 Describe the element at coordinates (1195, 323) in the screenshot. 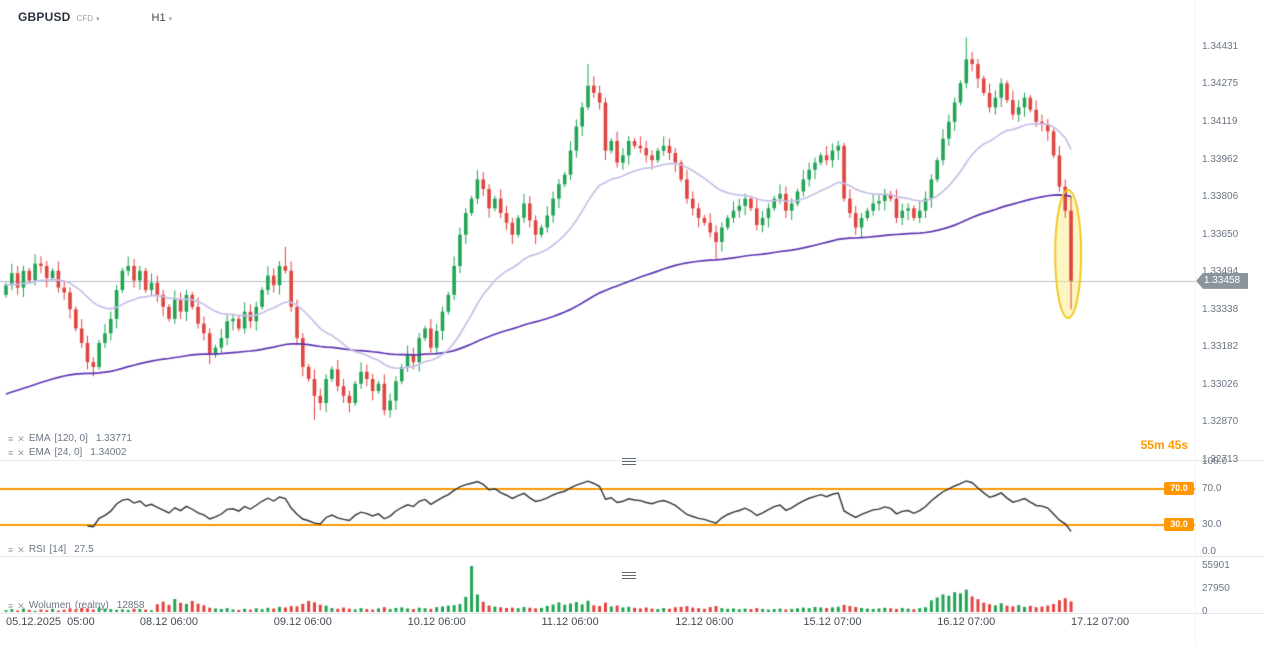

I see `price-axis-separator` at that location.